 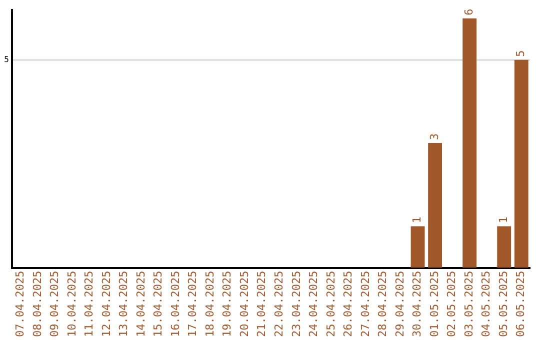 I want to click on x-tick-label: 09.04.2025, so click(x=55, y=304).